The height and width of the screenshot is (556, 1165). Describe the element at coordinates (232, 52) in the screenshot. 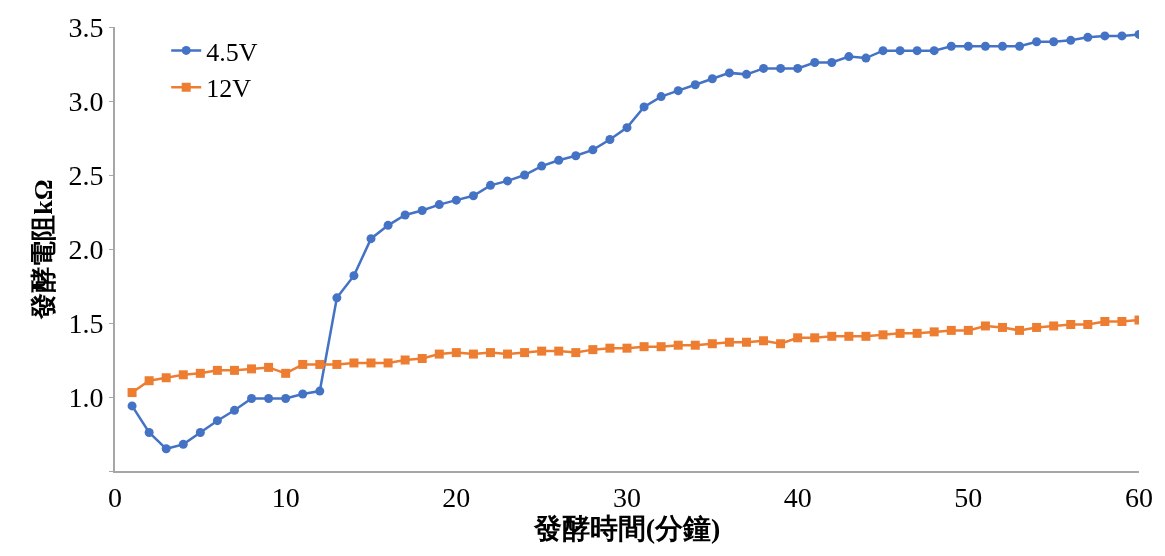

I see `legend-label: 4.5V` at that location.